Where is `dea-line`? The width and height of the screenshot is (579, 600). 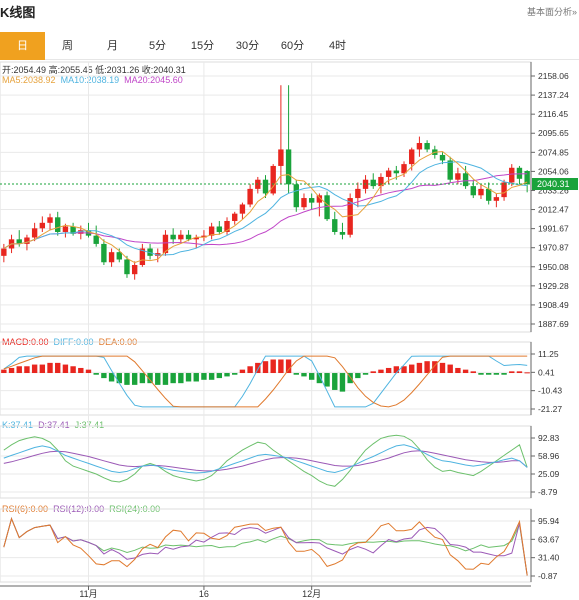 dea-line is located at coordinates (265, 381).